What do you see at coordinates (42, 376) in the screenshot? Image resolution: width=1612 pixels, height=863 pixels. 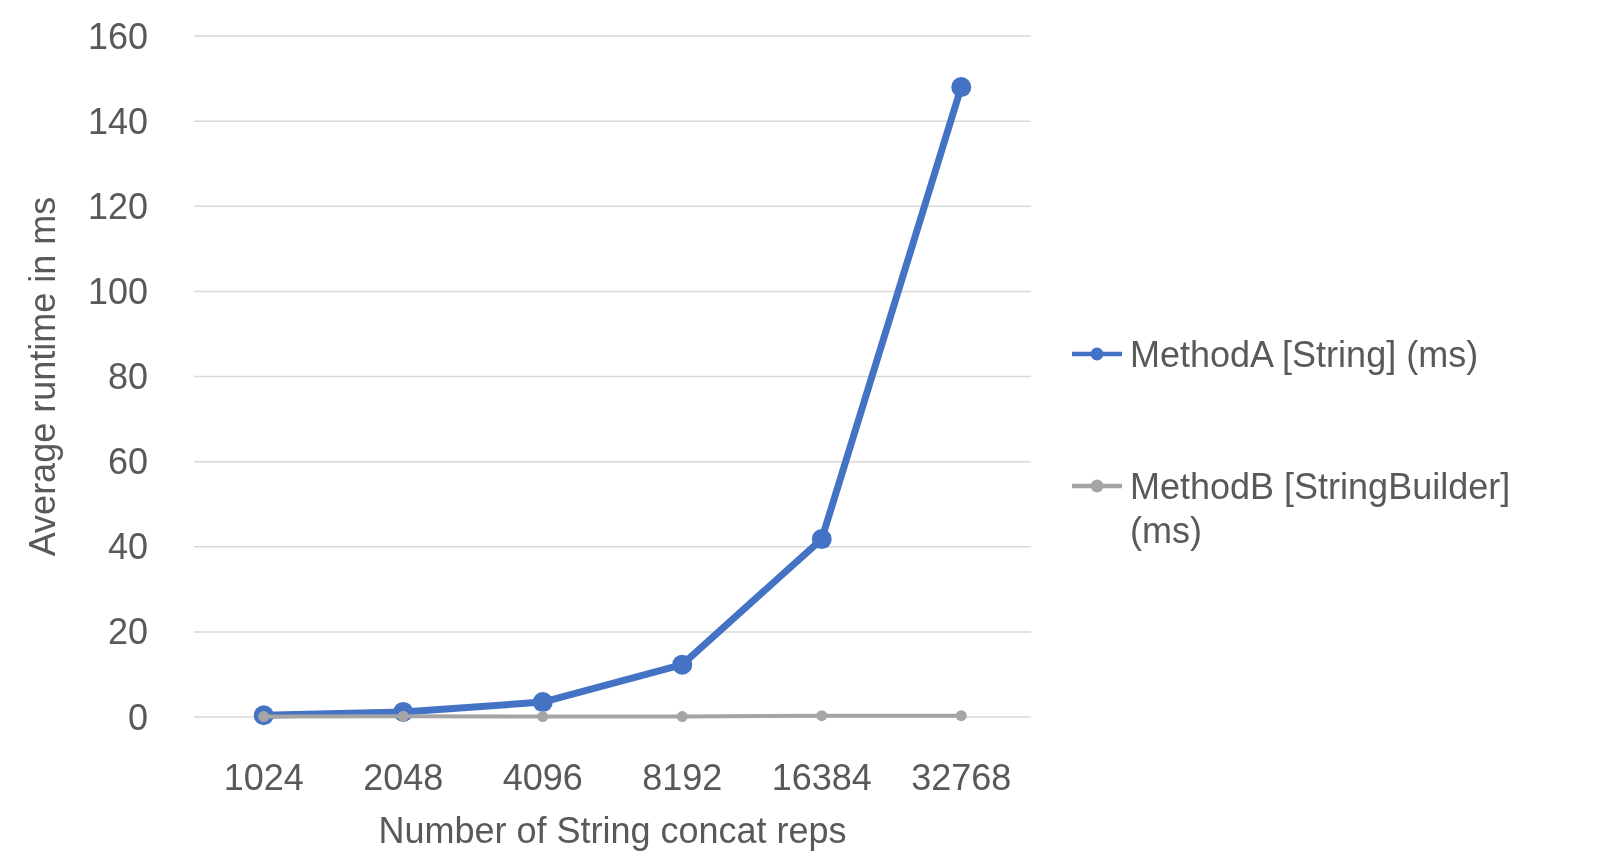 I see `y-axis-title: Average runtime in ms` at bounding box center [42, 376].